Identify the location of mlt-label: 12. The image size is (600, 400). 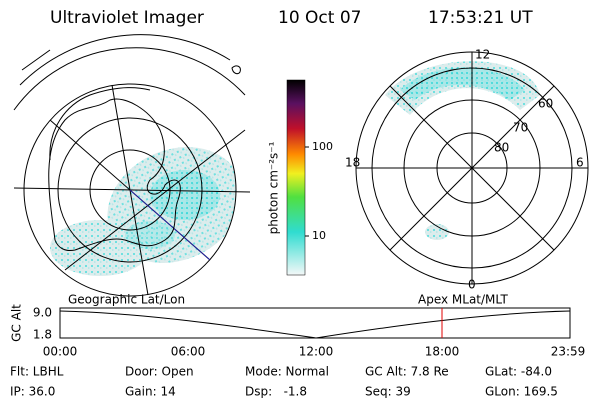
(482, 55).